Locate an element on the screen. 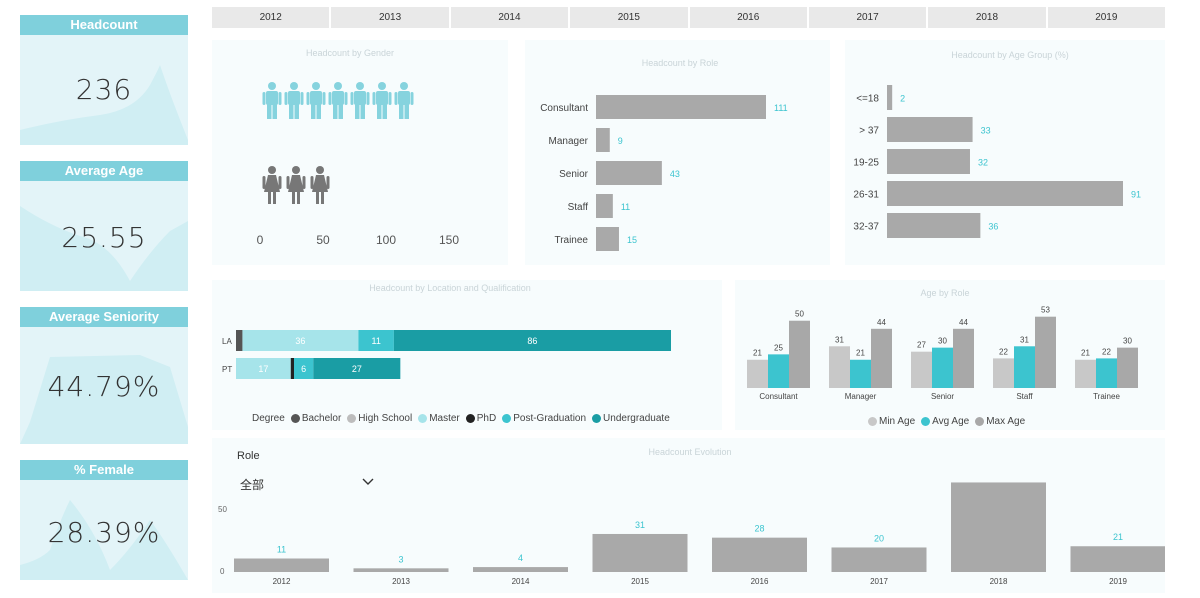  legend-label: High School is located at coordinates (385, 418).